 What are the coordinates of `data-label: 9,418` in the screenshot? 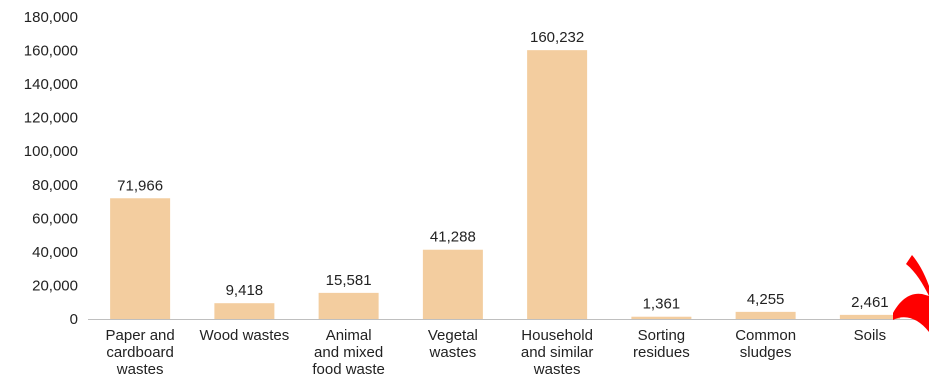 It's located at (245, 290).